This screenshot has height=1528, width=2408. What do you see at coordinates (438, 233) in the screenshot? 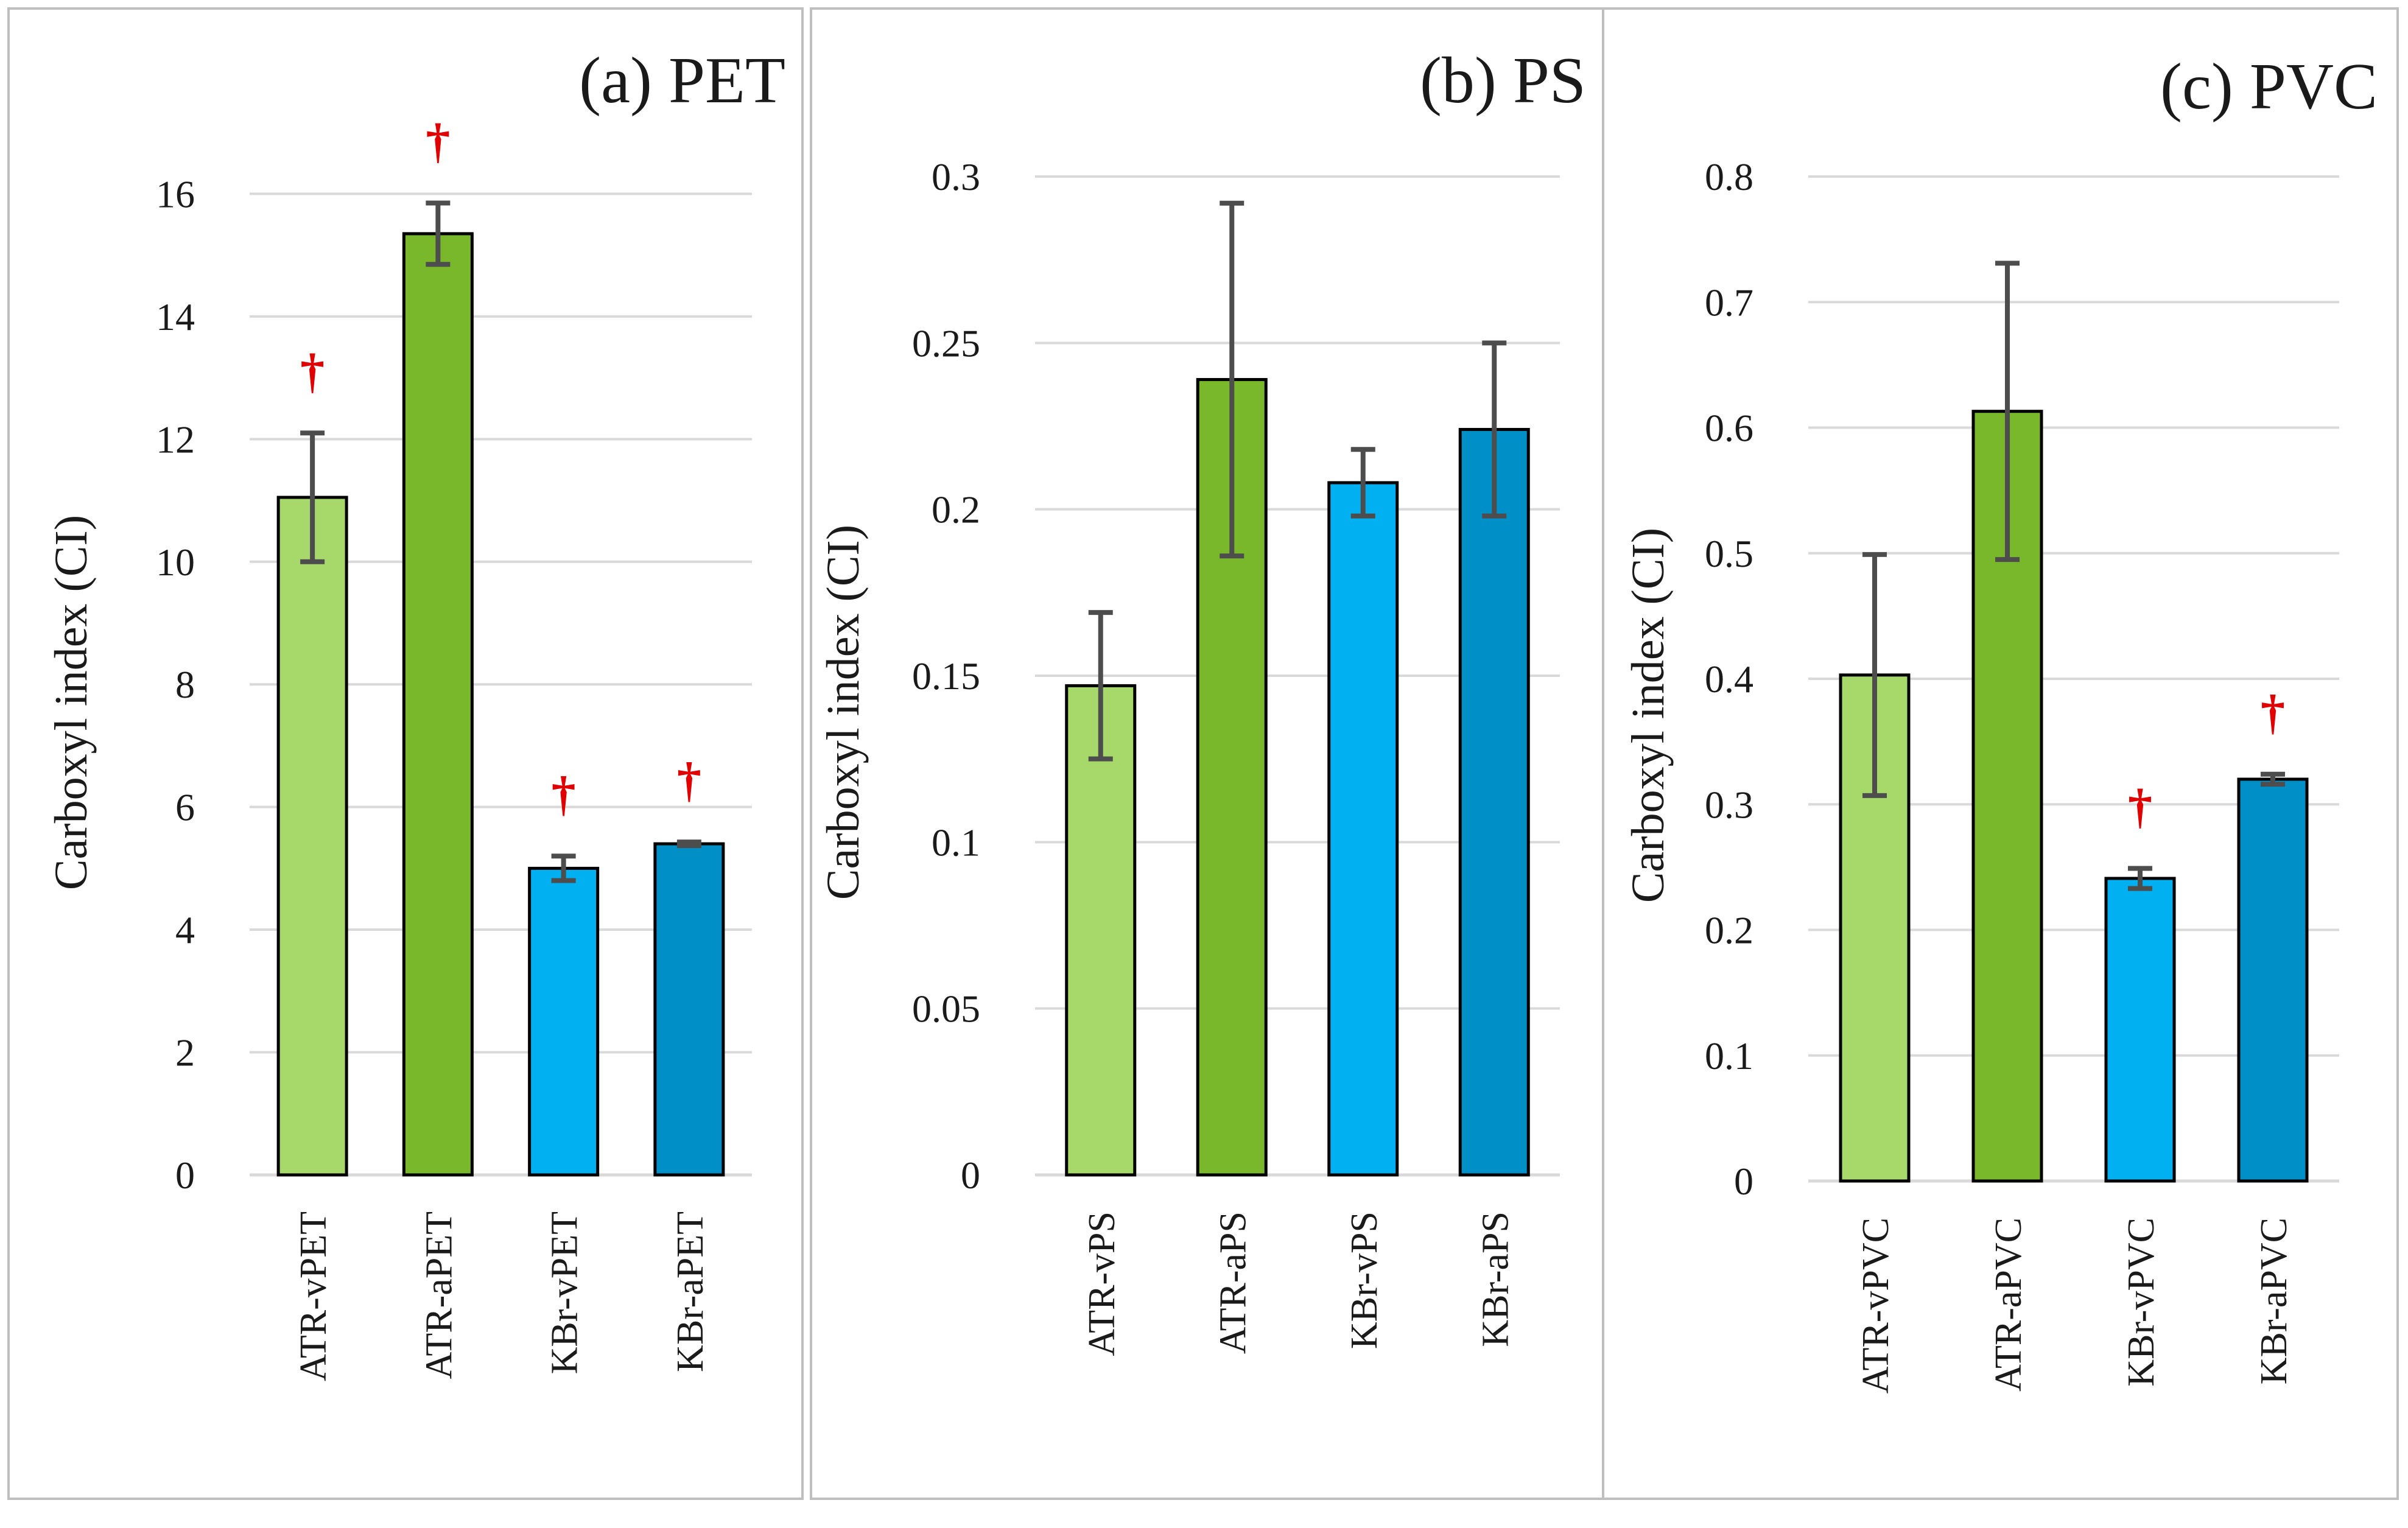
I see `error-bar-ATR-aPET` at bounding box center [438, 233].